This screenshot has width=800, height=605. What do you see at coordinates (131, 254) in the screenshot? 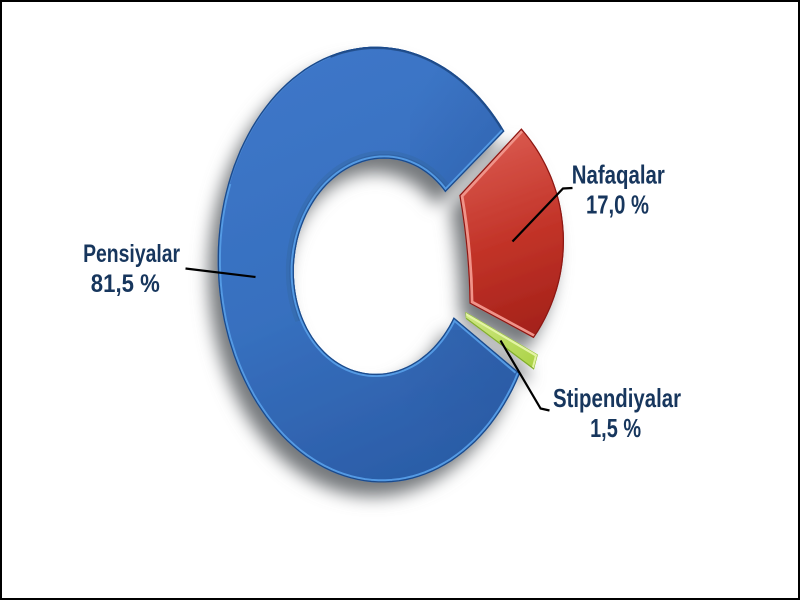
I see `svg-text: Pensiyalar` at bounding box center [131, 254].